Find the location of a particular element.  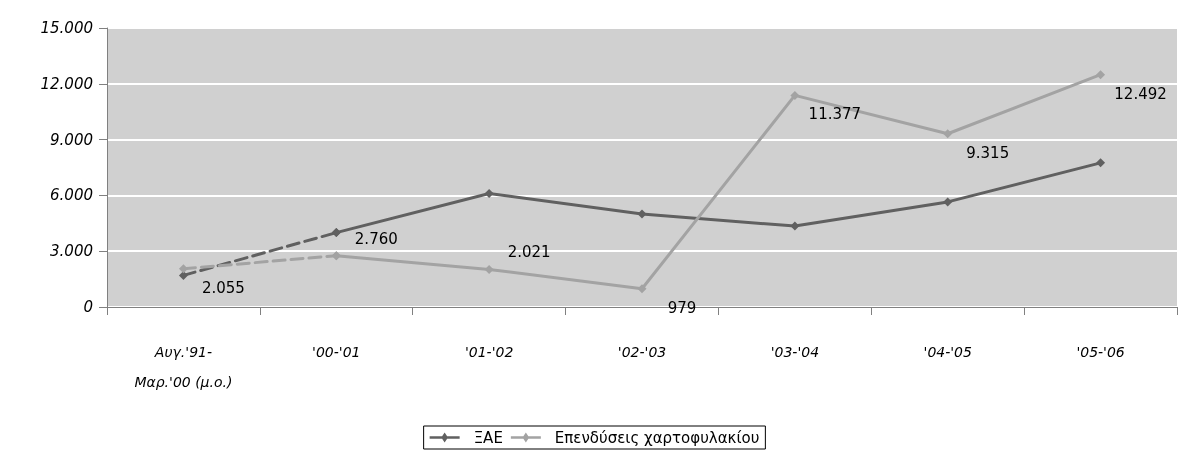

data-label: 2.055 is located at coordinates (223, 287).